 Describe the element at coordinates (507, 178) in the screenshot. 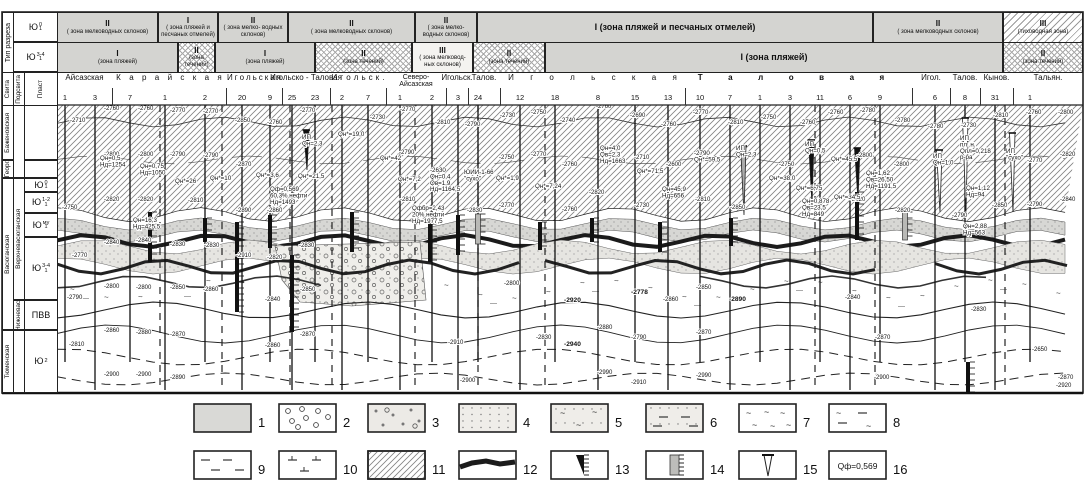

I see `test-annotation: Qн*=1,9` at that location.